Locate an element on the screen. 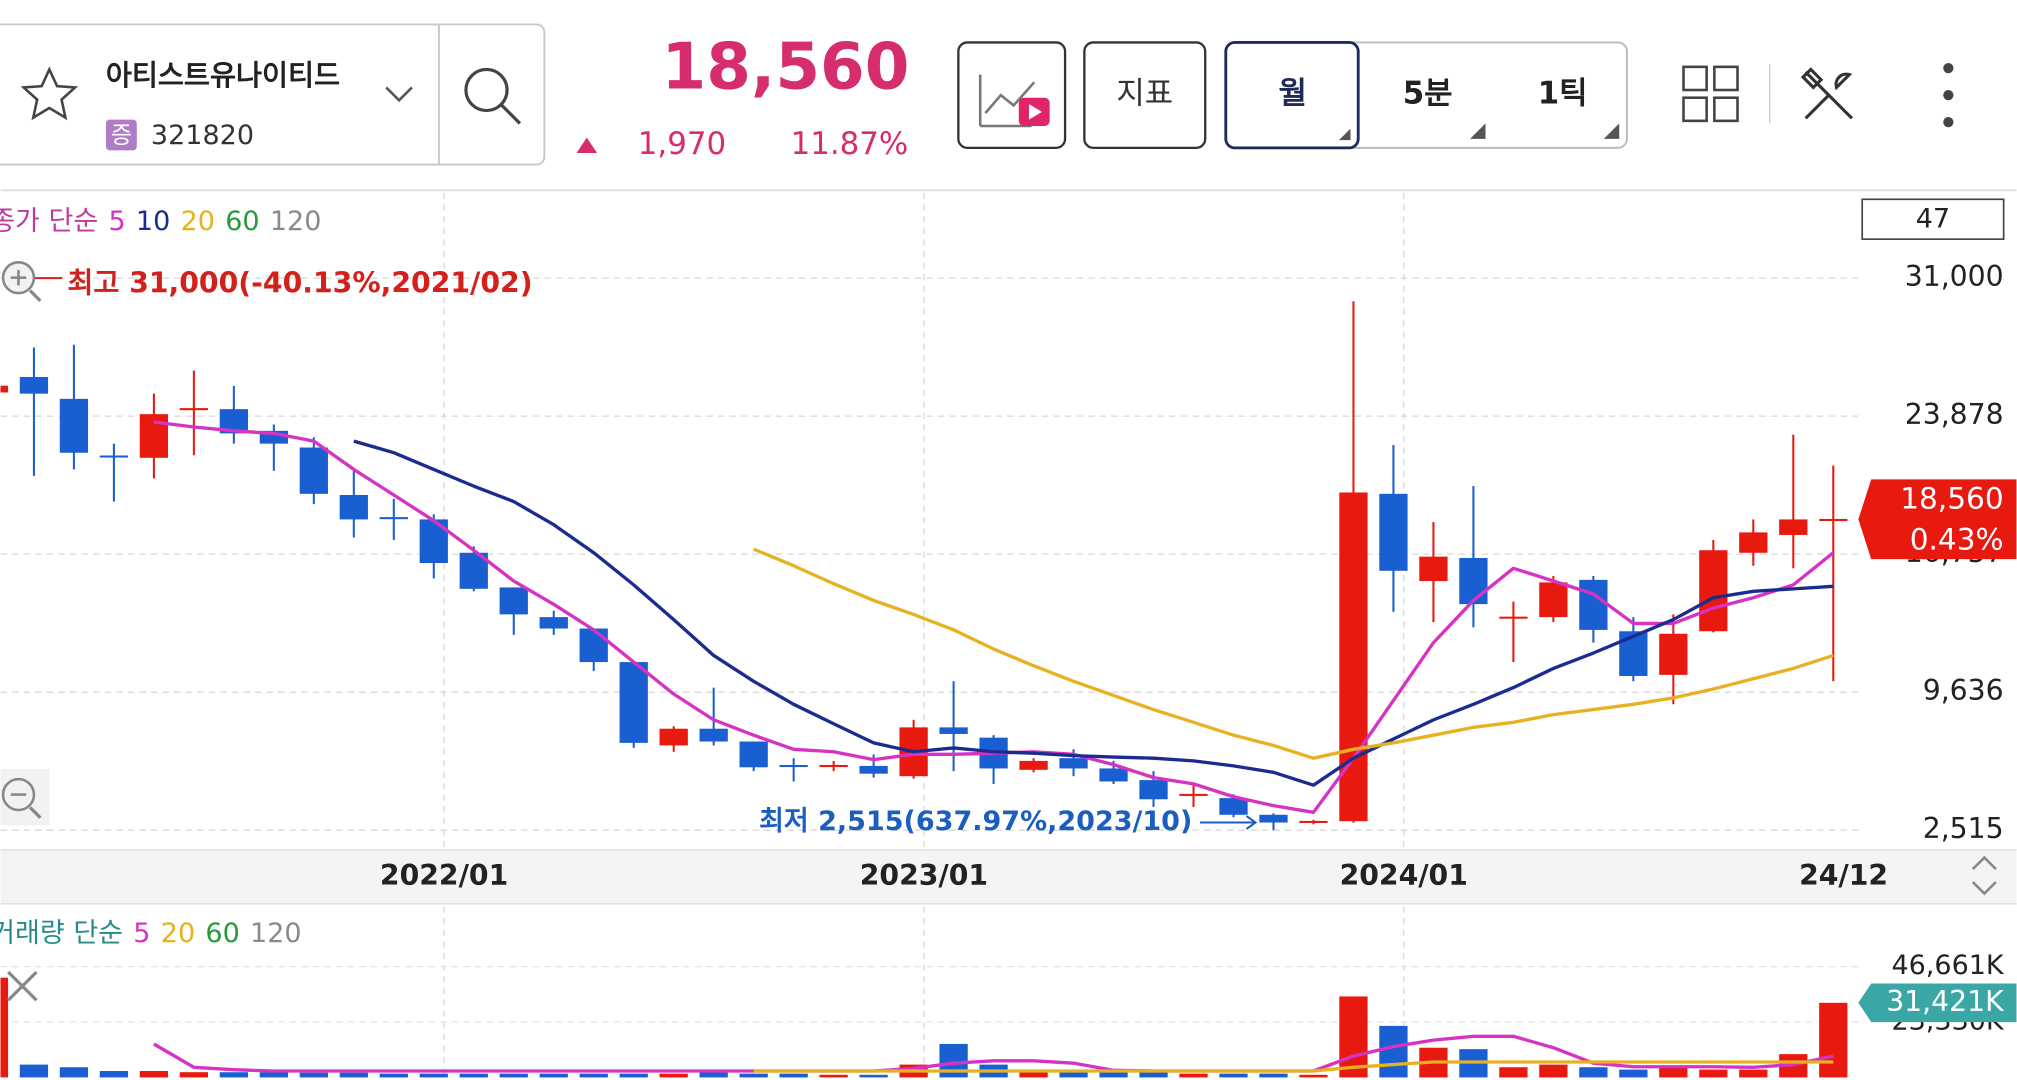 The image size is (2017, 1080). period-corners is located at coordinates (1479, 132).